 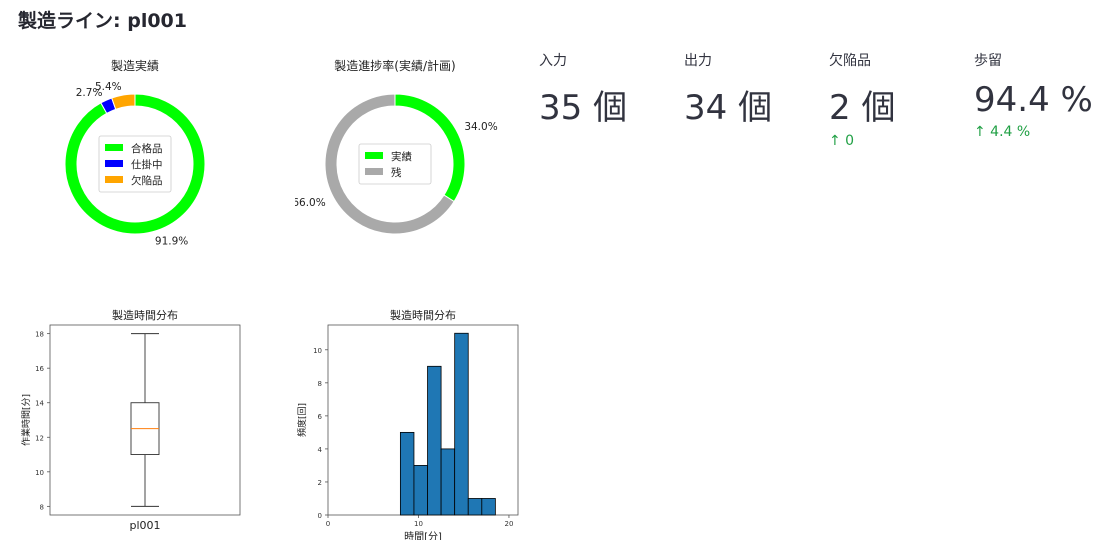 I want to click on donut1-legend-label-2: 欠陥品, so click(x=147, y=180).